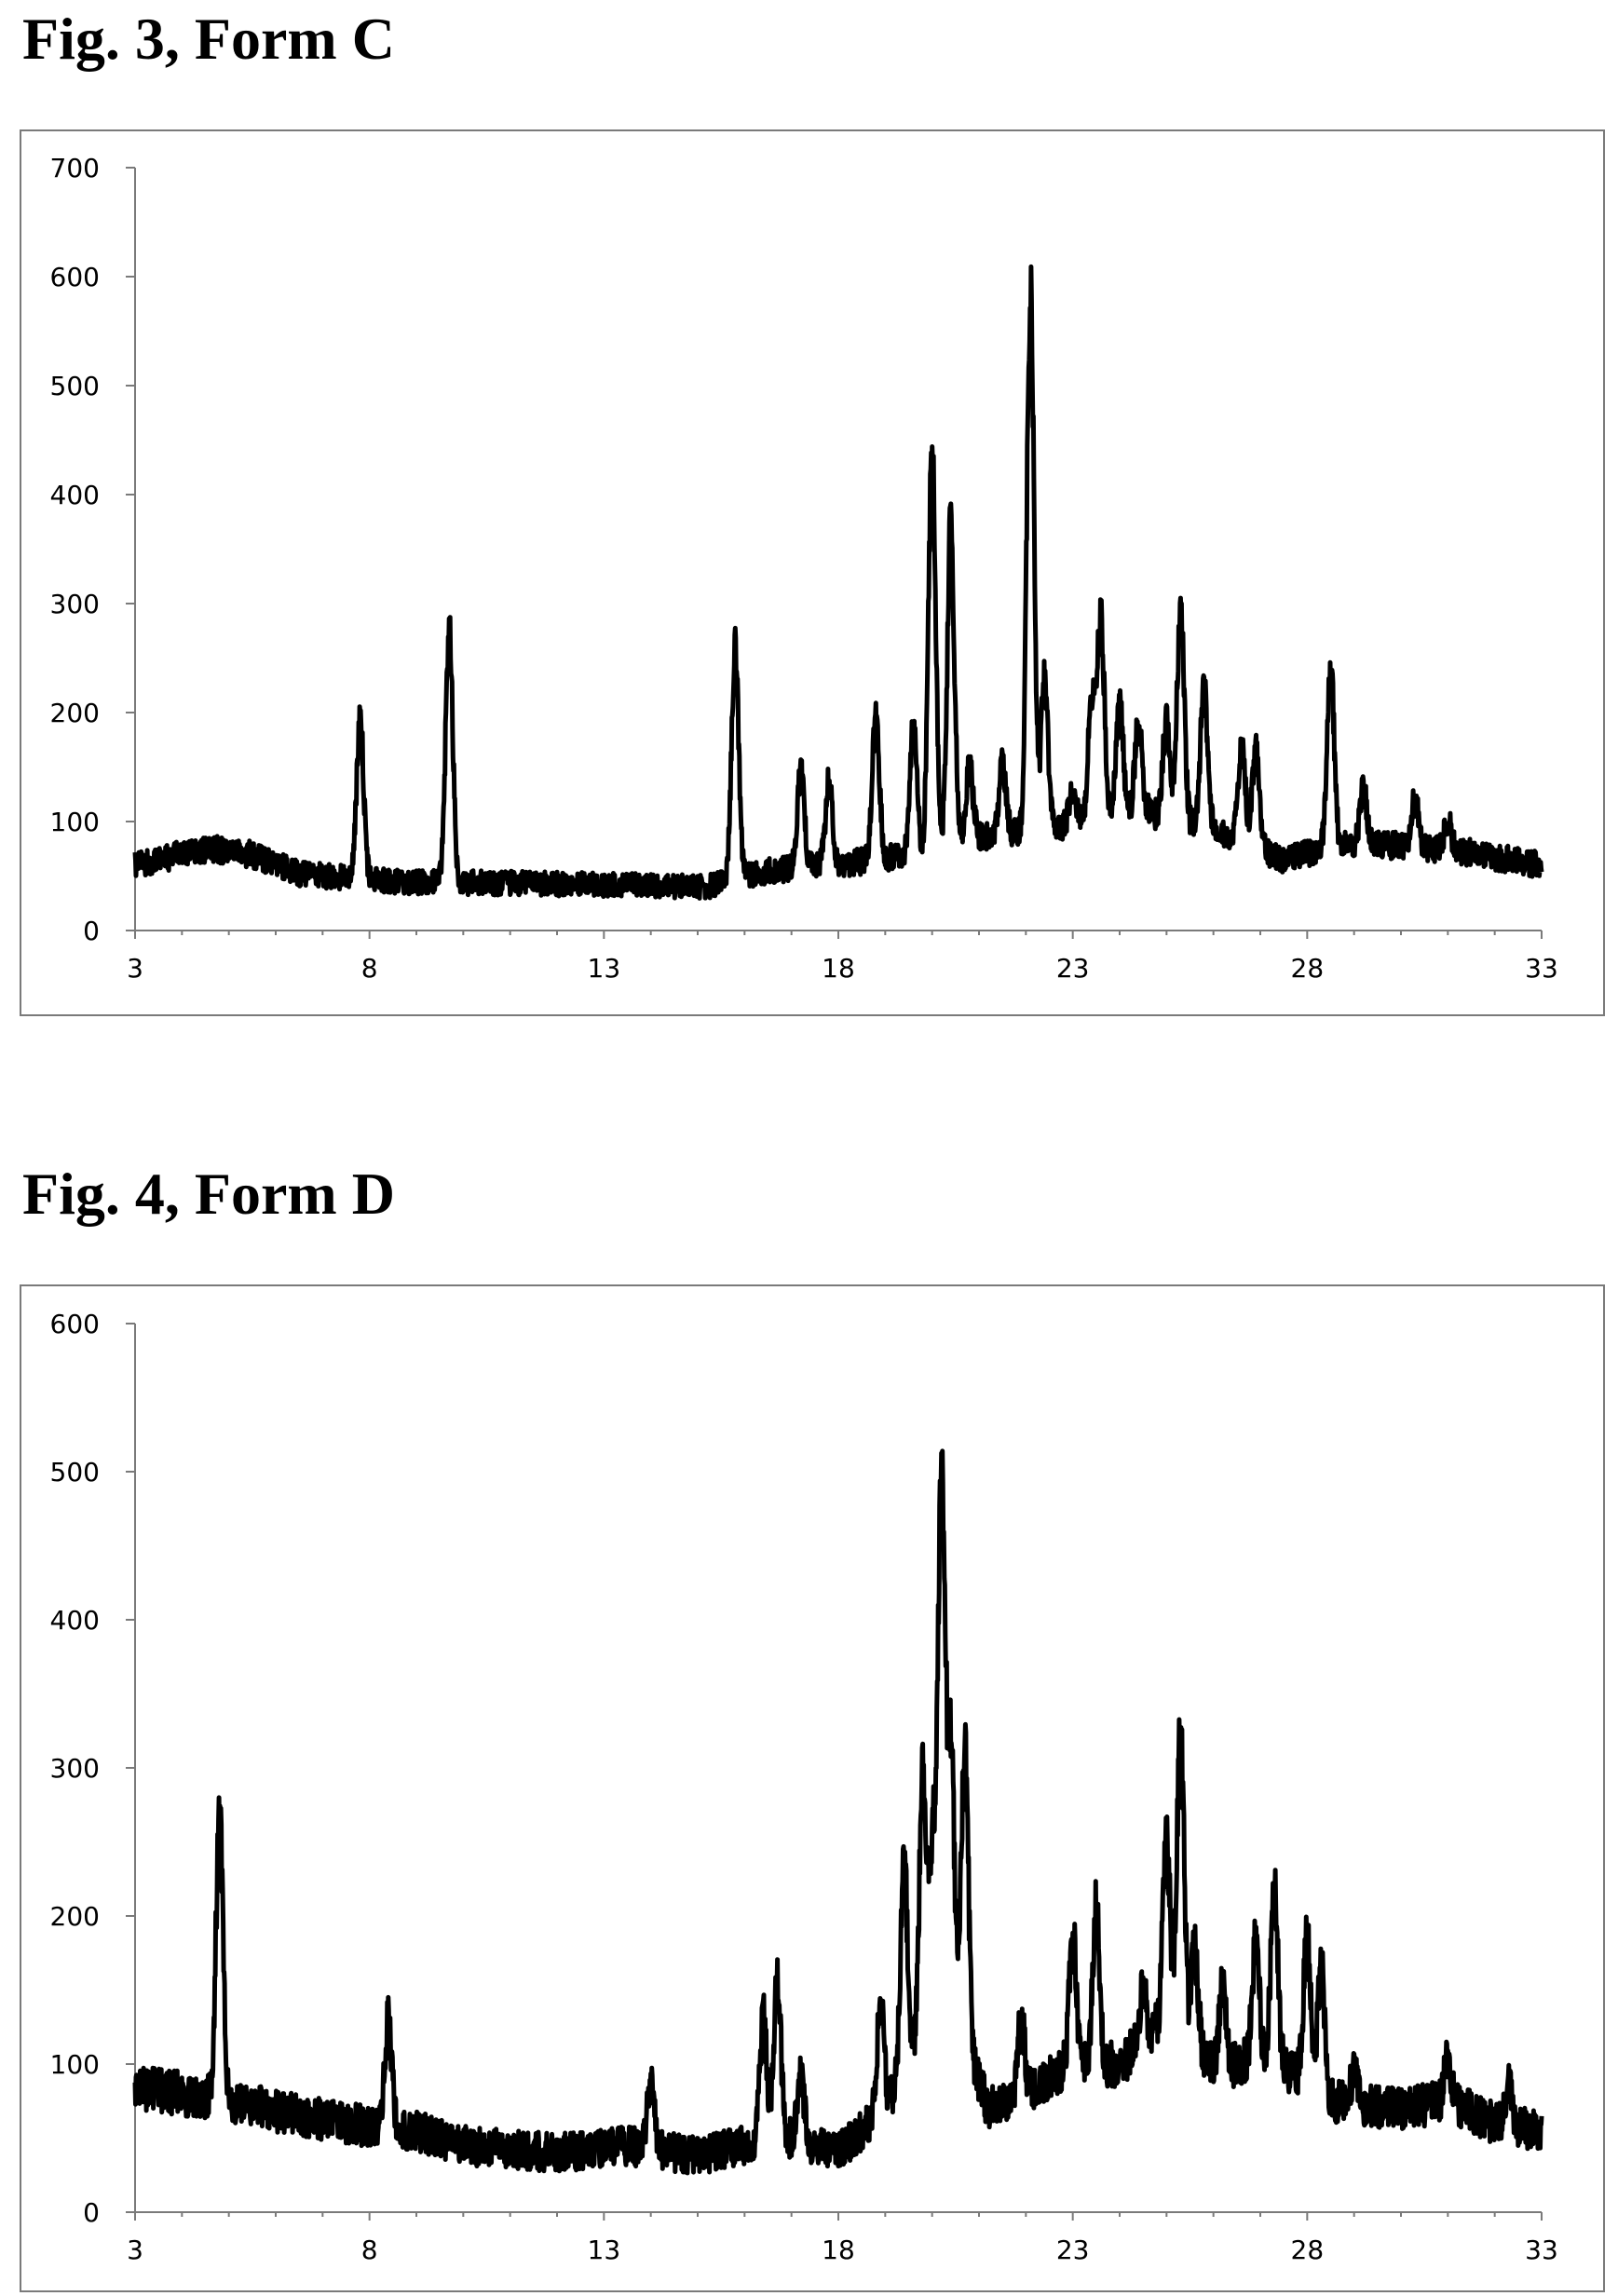 This screenshot has height=2296, width=1618. Describe the element at coordinates (209, 1194) in the screenshot. I see `figure-4-title: Fig. 4, Form D` at that location.